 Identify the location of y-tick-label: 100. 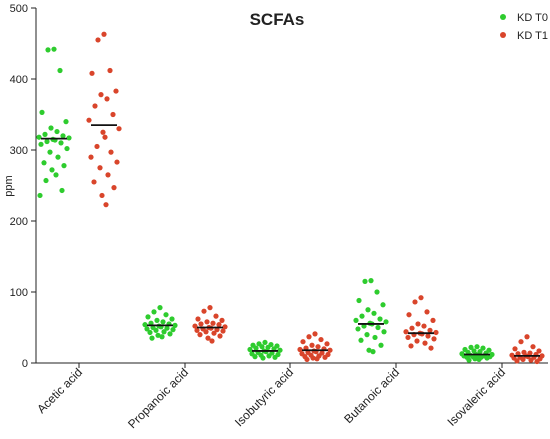
(19, 293).